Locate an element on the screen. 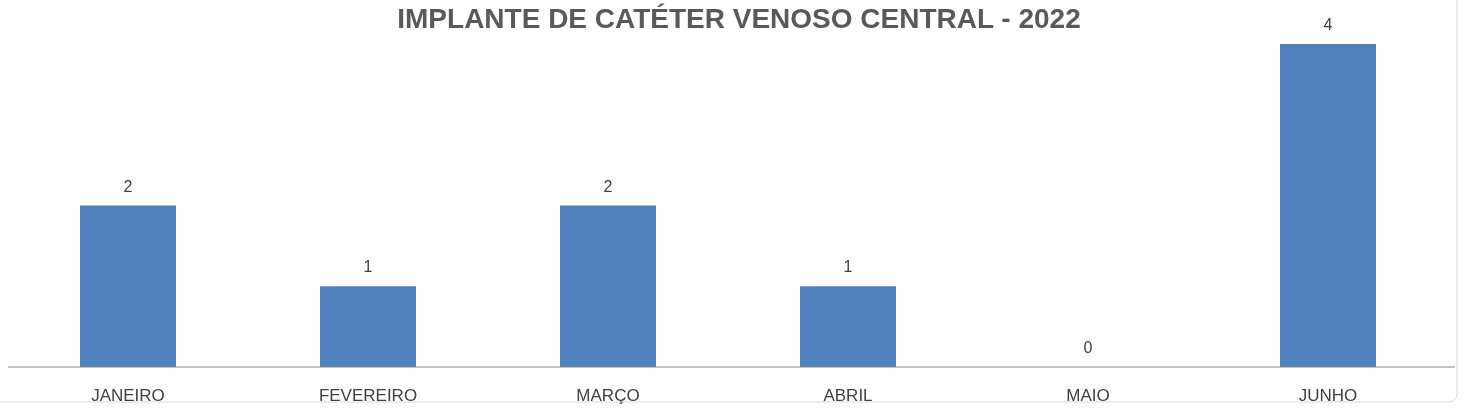 The height and width of the screenshot is (415, 1475). data-label: 4 is located at coordinates (1328, 24).